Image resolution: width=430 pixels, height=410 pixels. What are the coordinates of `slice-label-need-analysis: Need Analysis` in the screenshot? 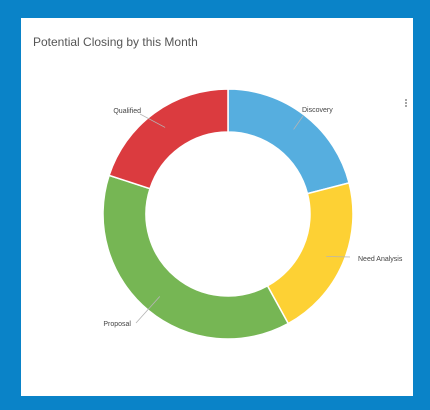 It's located at (380, 259).